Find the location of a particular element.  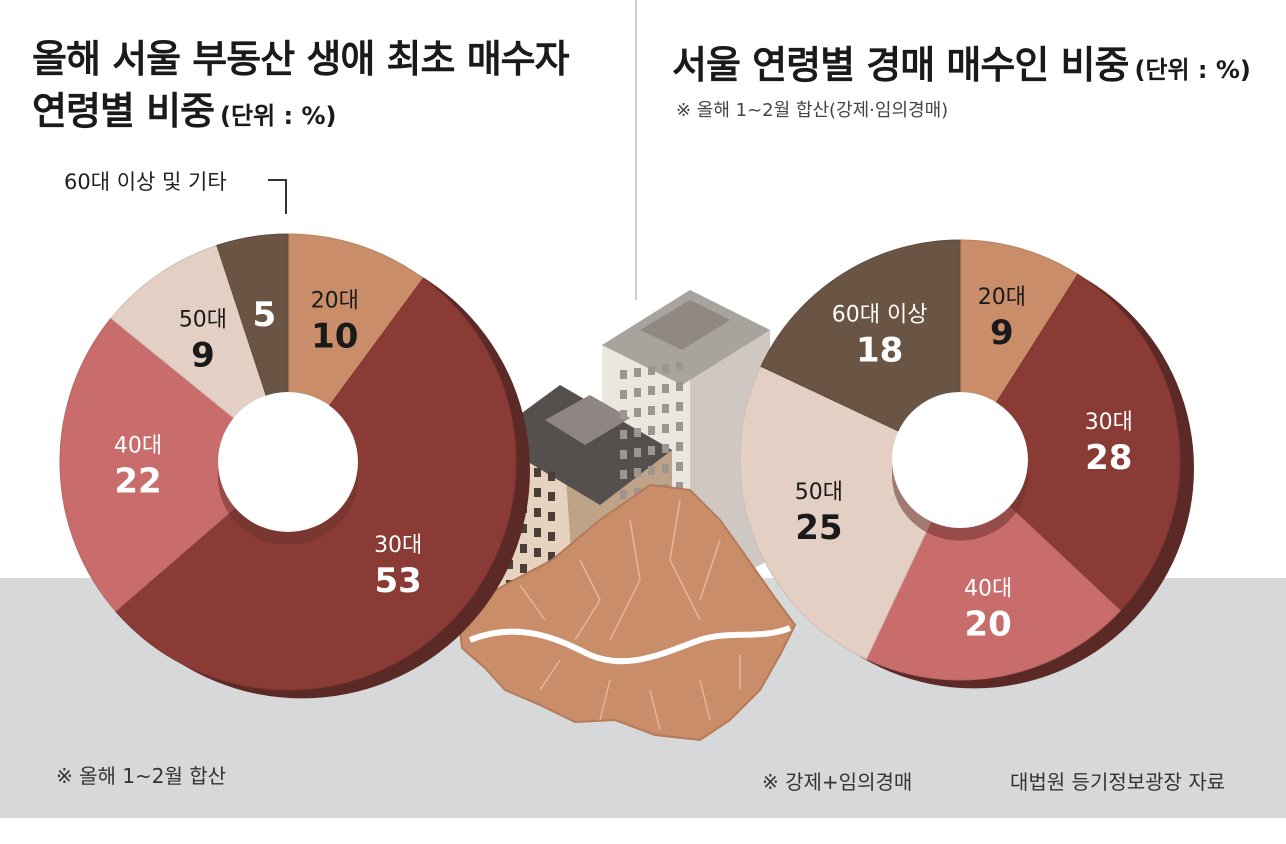

pie1-slice-40대-value: 22 is located at coordinates (137, 481).